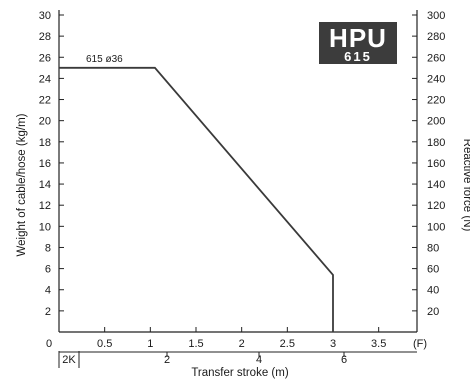  I want to click on x-secondary-tick-label: 2, so click(167, 360).